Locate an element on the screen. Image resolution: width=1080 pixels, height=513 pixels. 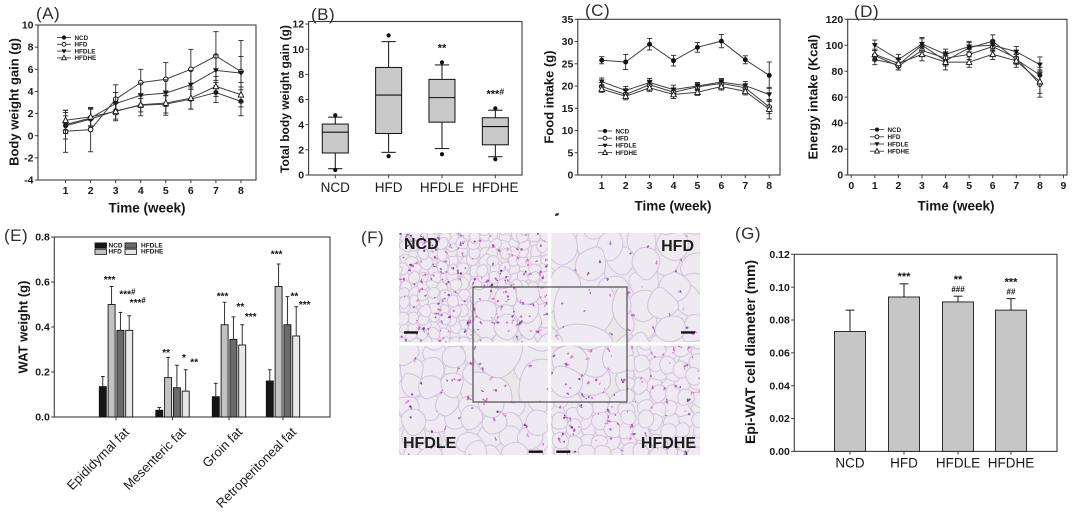
box-body is located at coordinates (335, 138).